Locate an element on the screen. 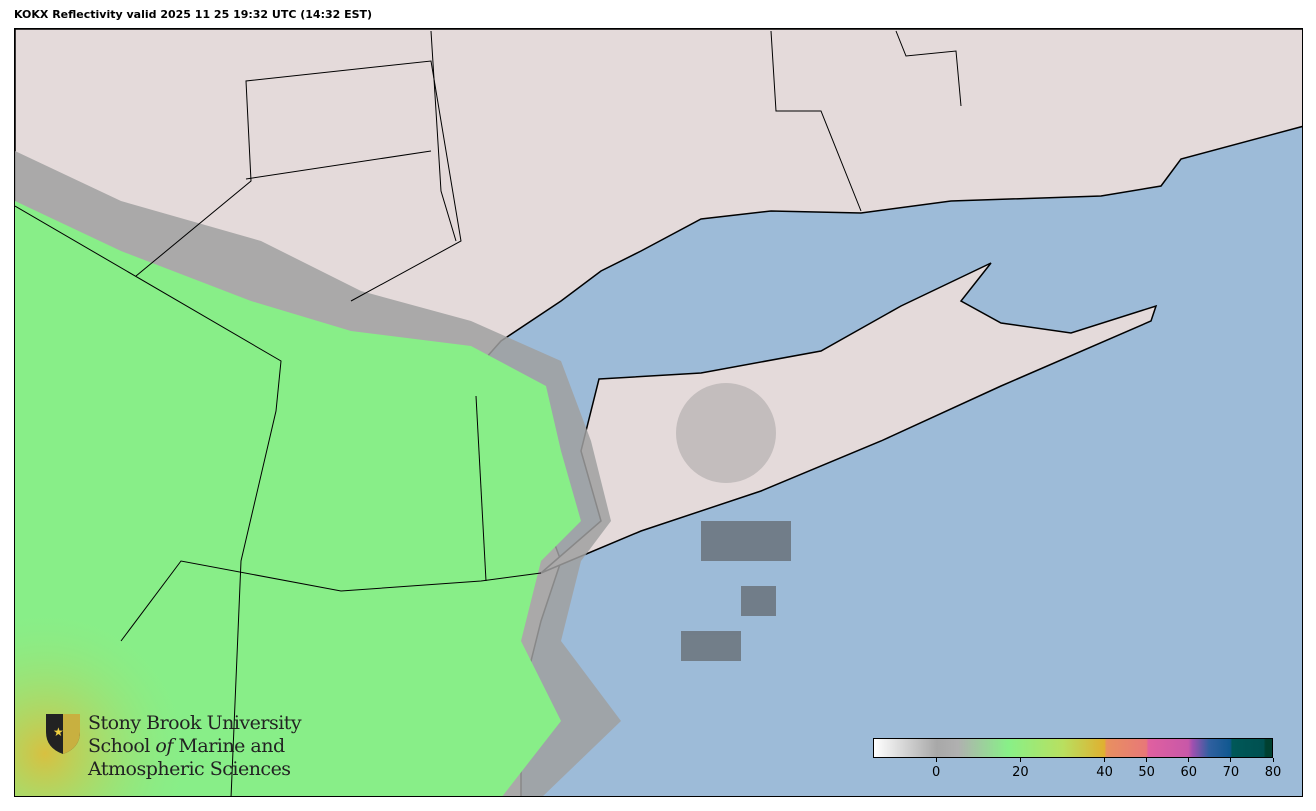 The height and width of the screenshot is (811, 1316). reflectivity-colorbar is located at coordinates (1073, 748).